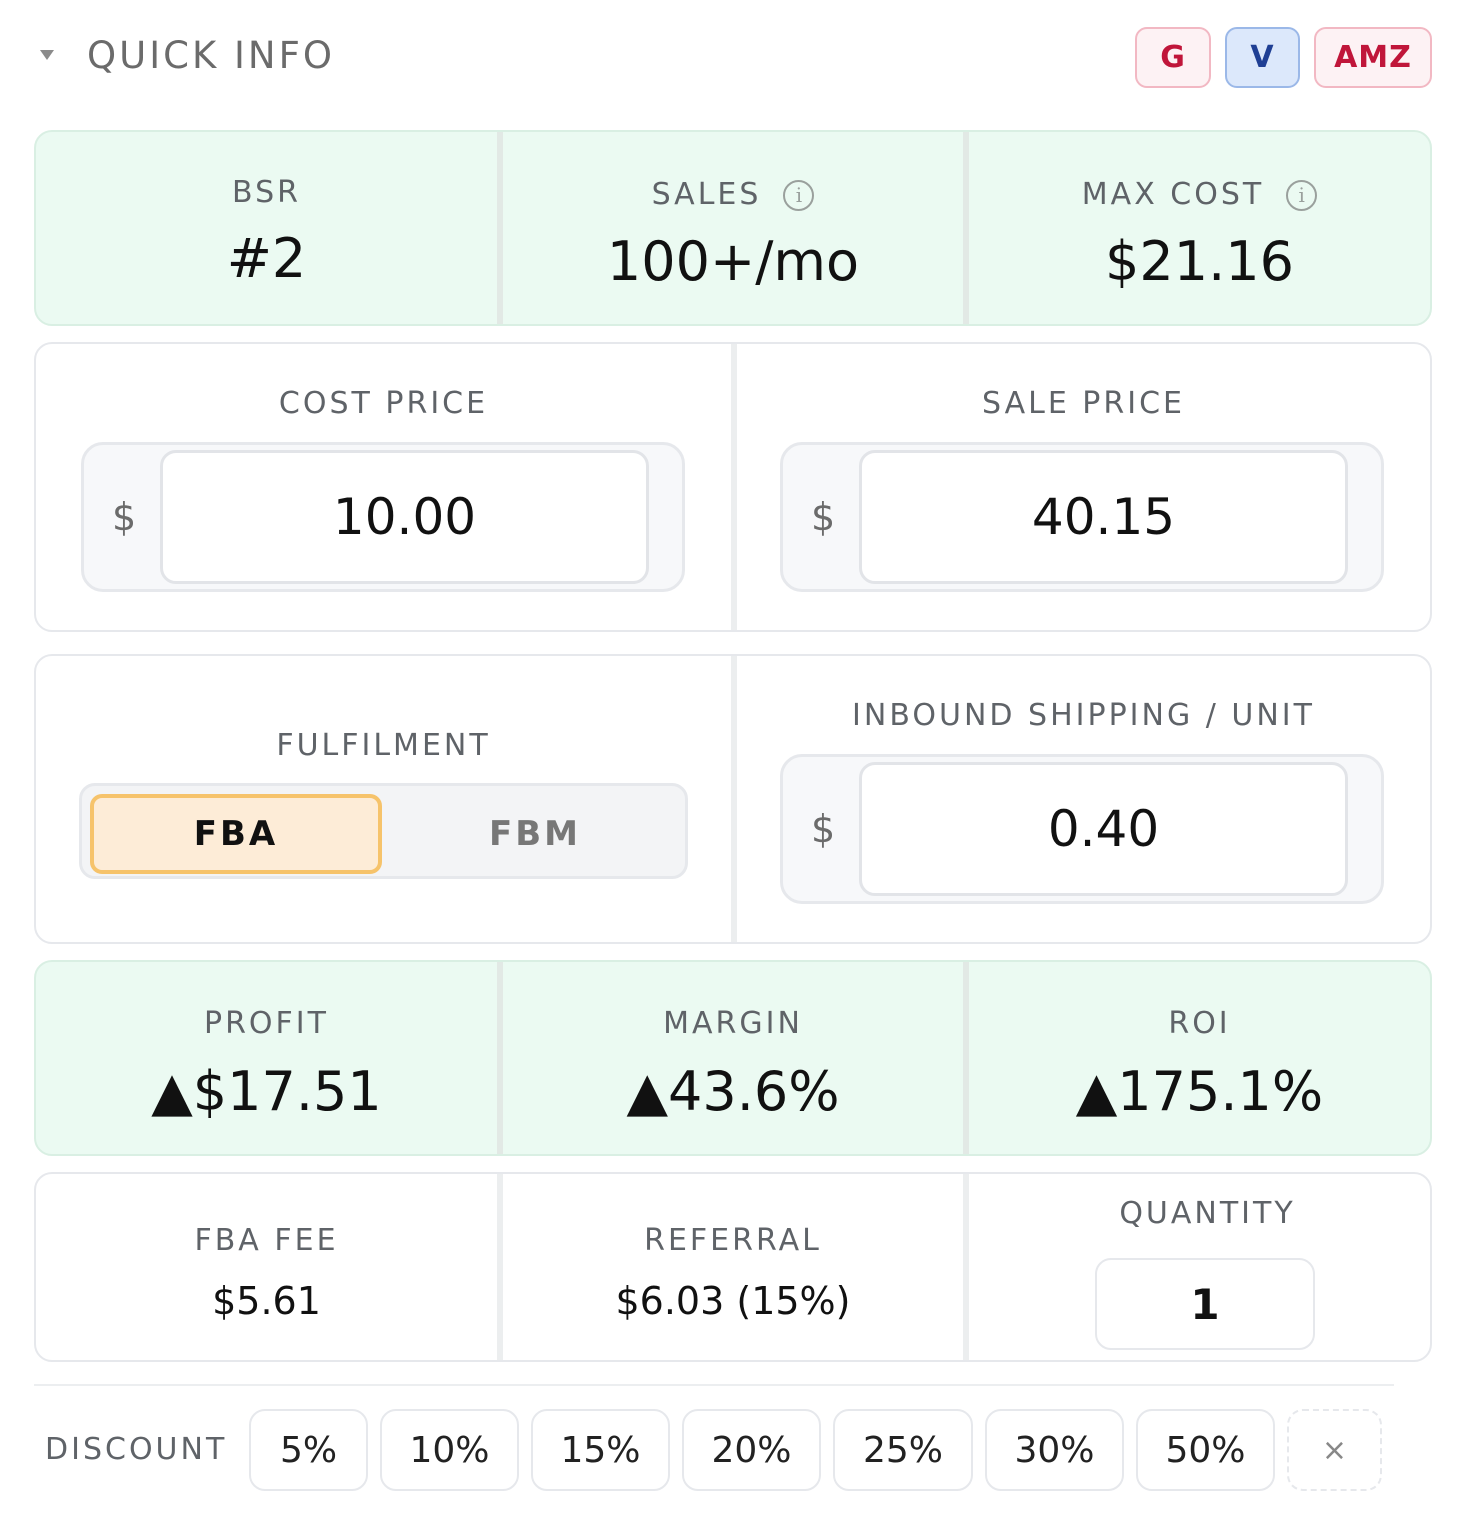 The height and width of the screenshot is (1522, 1472). Describe the element at coordinates (383, 745) in the screenshot. I see `fulfilment-label: FULFILMENT` at that location.